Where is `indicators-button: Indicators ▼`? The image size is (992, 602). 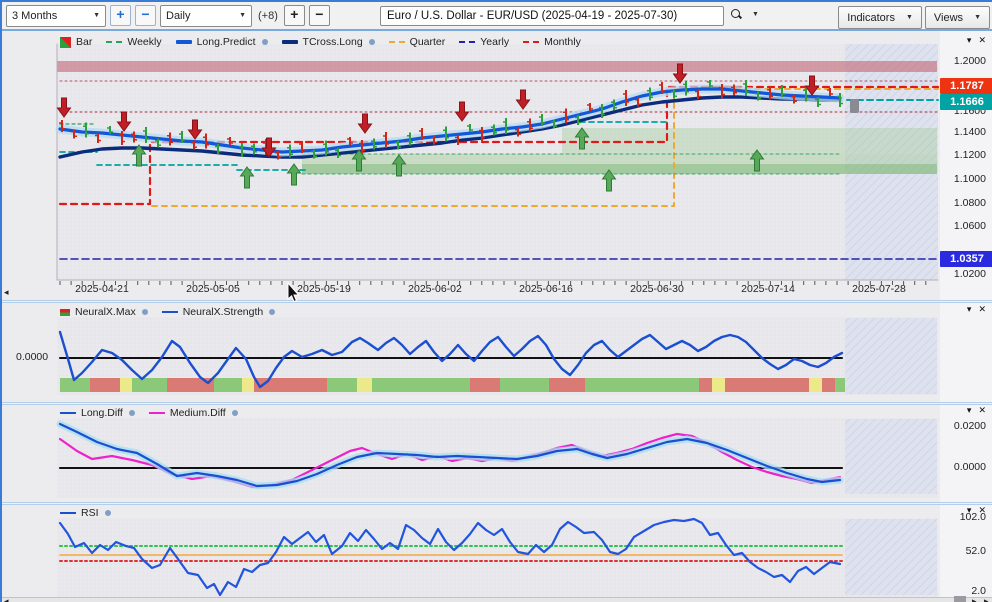 indicators-button: Indicators ▼ is located at coordinates (880, 17).